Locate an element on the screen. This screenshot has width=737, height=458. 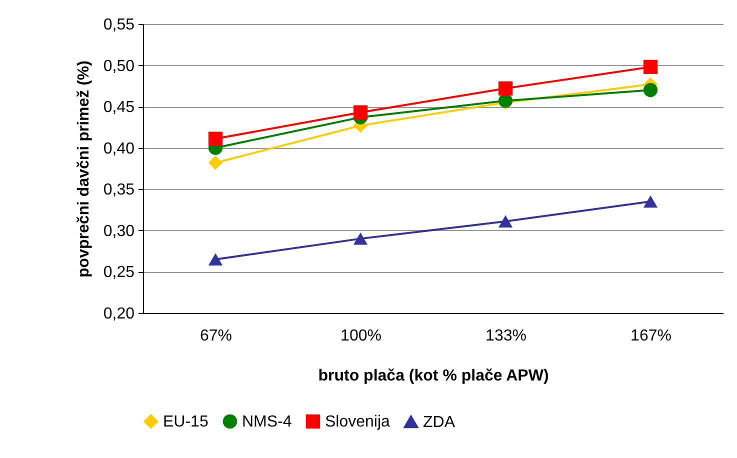
legend-label: Slovenija is located at coordinates (357, 421).